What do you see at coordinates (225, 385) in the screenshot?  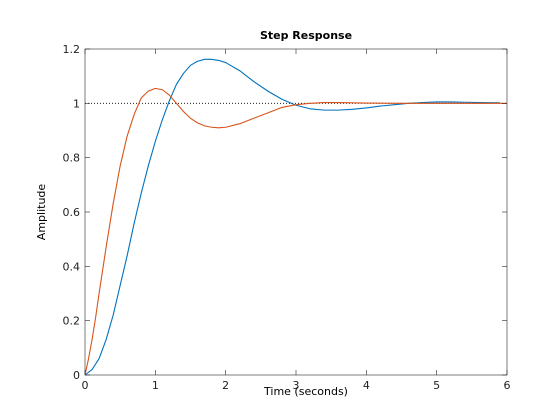 I see `x-tick-label: 2` at bounding box center [225, 385].